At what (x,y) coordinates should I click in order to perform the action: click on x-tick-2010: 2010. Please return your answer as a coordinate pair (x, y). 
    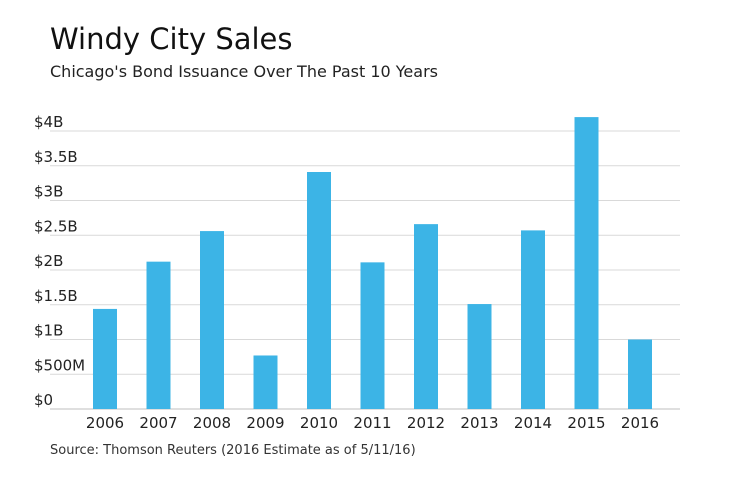
    Looking at the image, I should click on (319, 423).